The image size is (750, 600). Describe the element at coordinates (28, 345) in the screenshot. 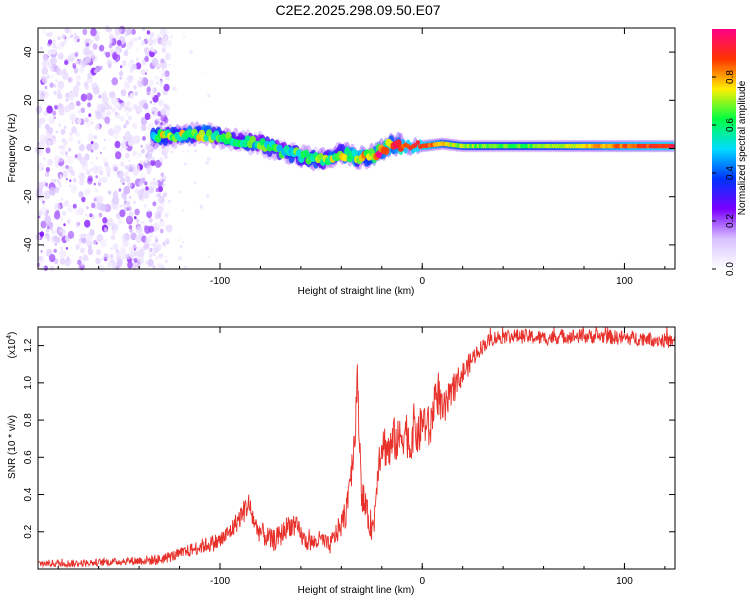

I see `snr-y-tick-label: 1.2` at that location.